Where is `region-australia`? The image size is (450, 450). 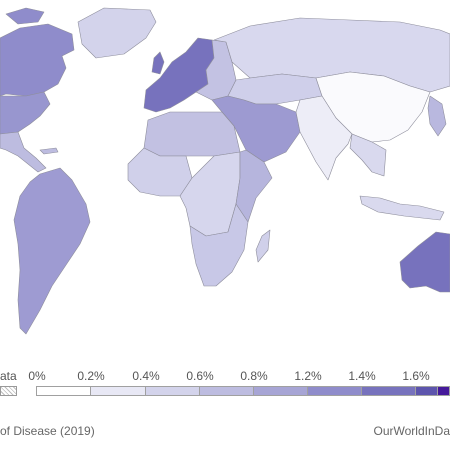 region-australia is located at coordinates (424, 262).